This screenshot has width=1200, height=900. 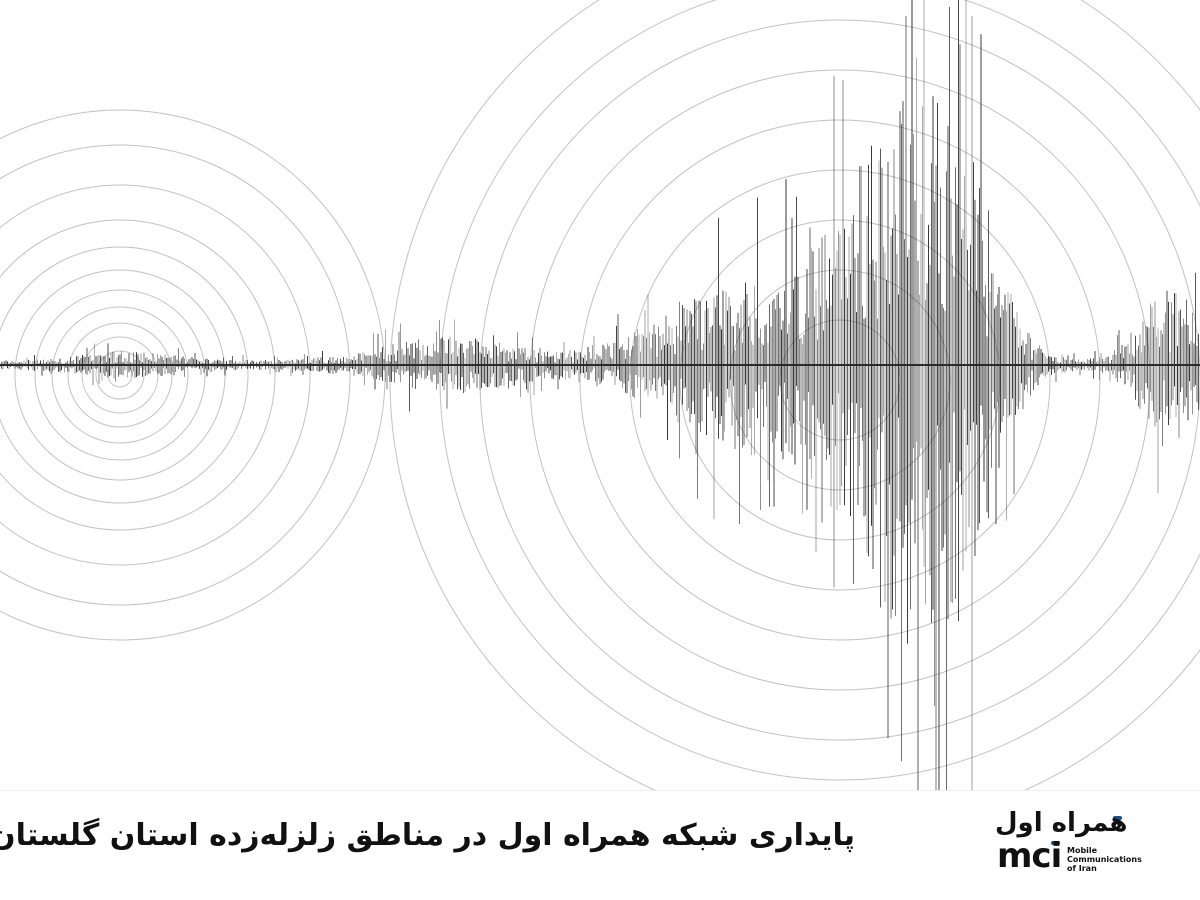 I want to click on caption-band, so click(x=600, y=845).